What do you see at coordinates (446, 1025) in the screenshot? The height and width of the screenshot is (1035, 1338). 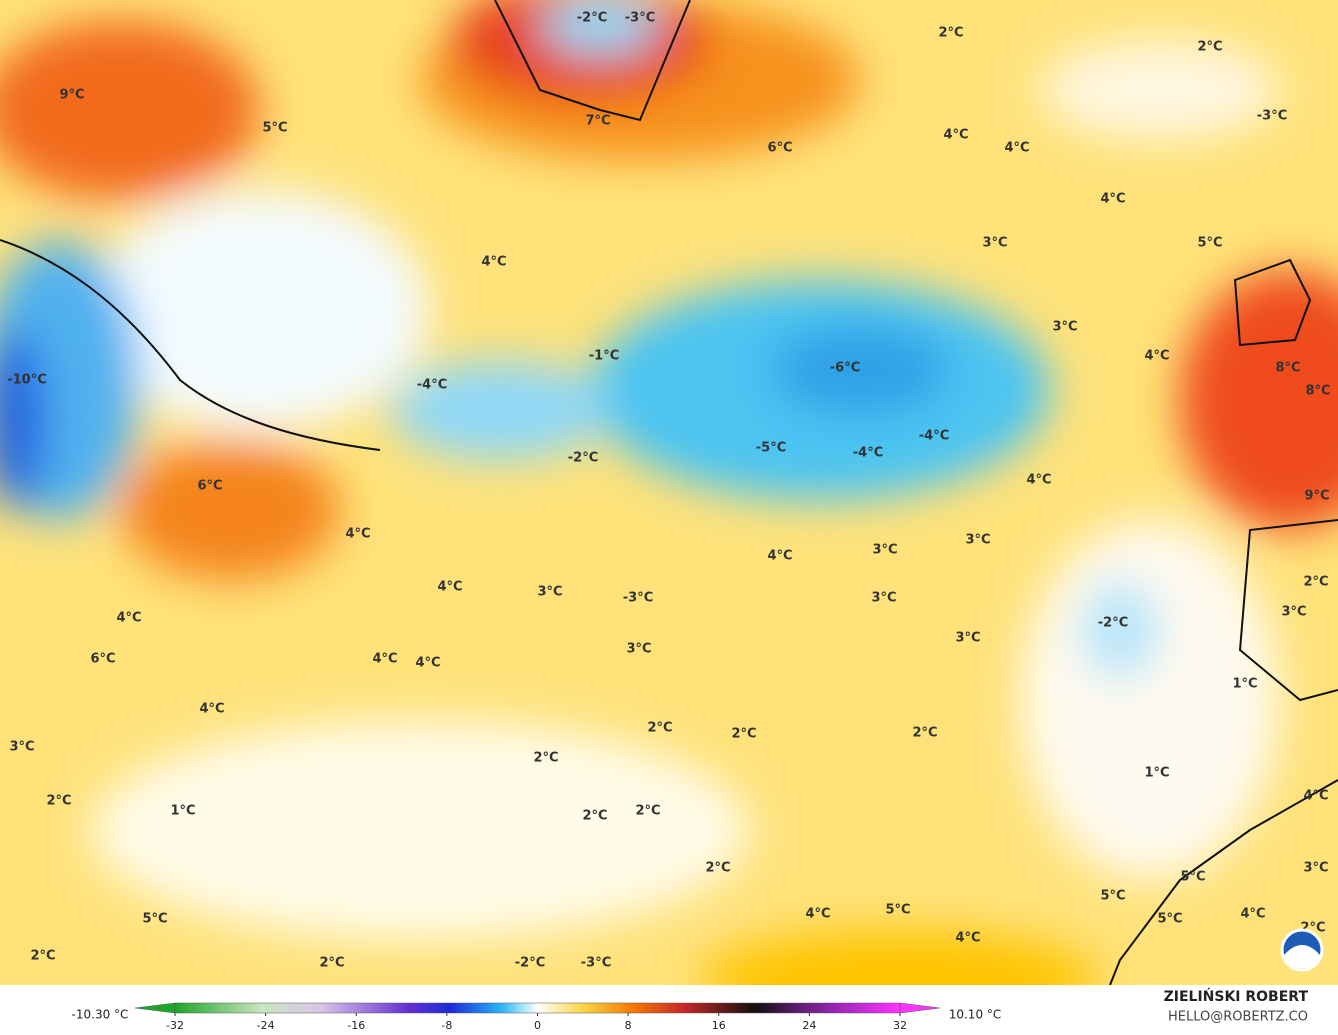 I see `colorbar-tick-label: -8` at bounding box center [446, 1025].